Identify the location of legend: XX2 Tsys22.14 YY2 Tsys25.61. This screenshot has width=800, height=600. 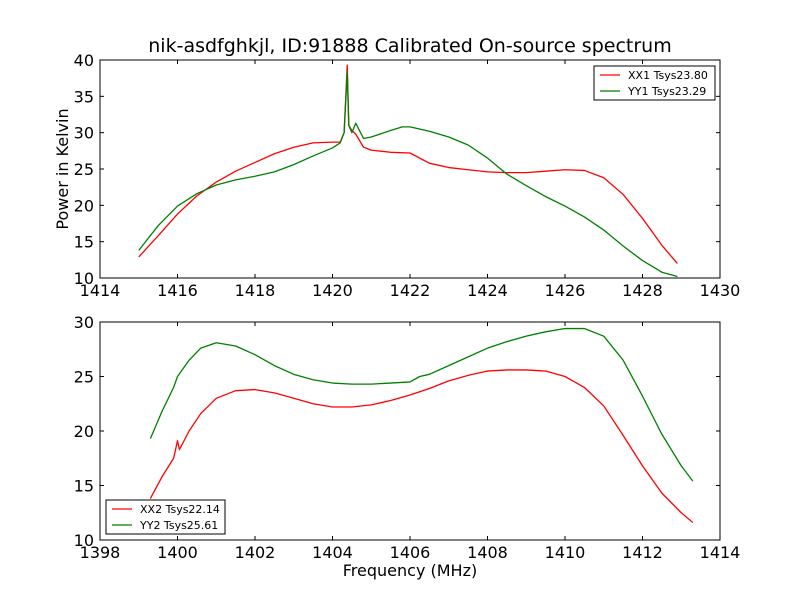
(165, 517).